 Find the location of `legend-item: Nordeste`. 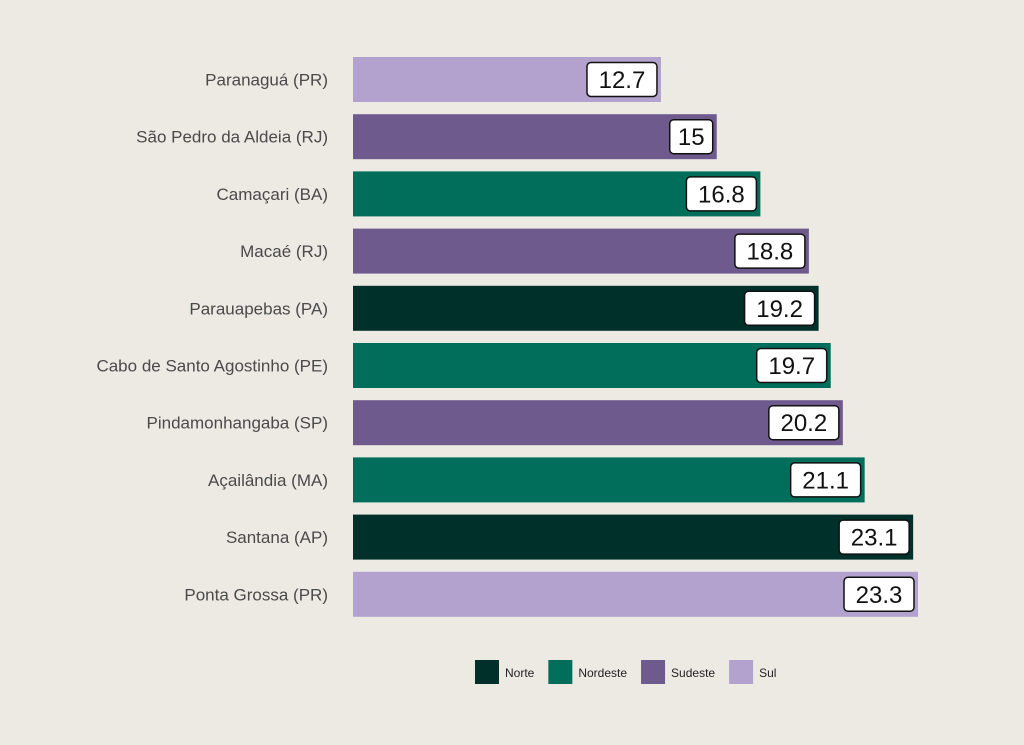

legend-item: Nordeste is located at coordinates (587, 672).